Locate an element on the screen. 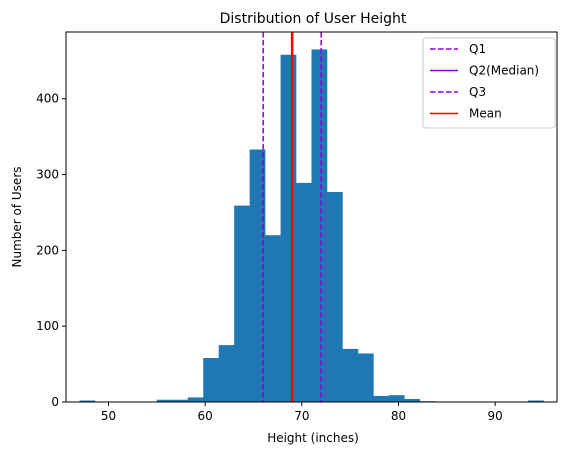 This screenshot has width=571, height=455. y-axis-ticks: 0 100 200 300 400 is located at coordinates (51, 250).